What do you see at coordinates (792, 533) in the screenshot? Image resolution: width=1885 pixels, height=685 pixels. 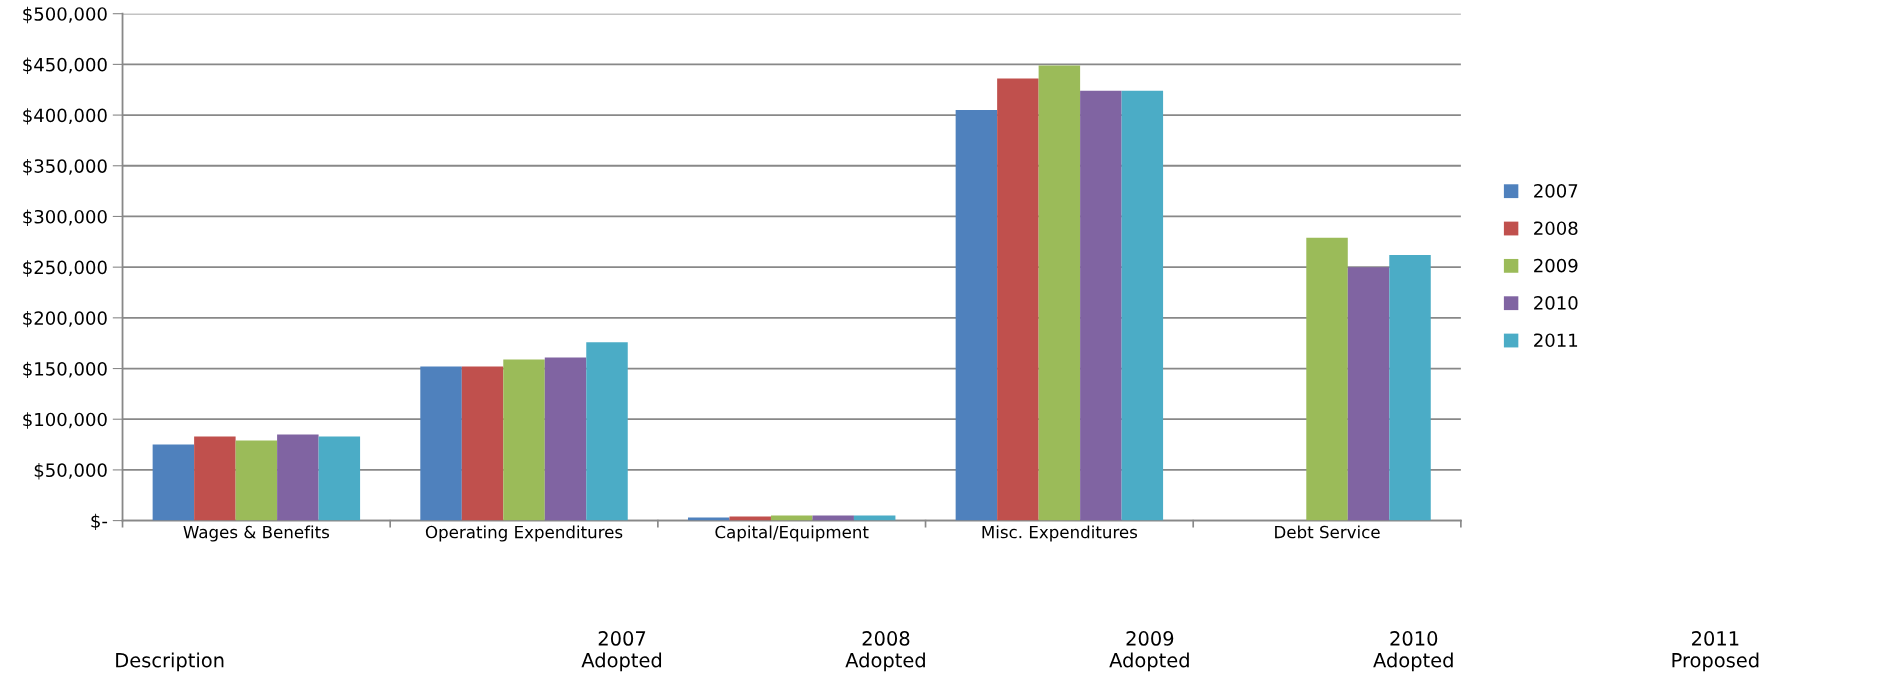 I see `x-tick-label: Capital/Equipment` at bounding box center [792, 533].